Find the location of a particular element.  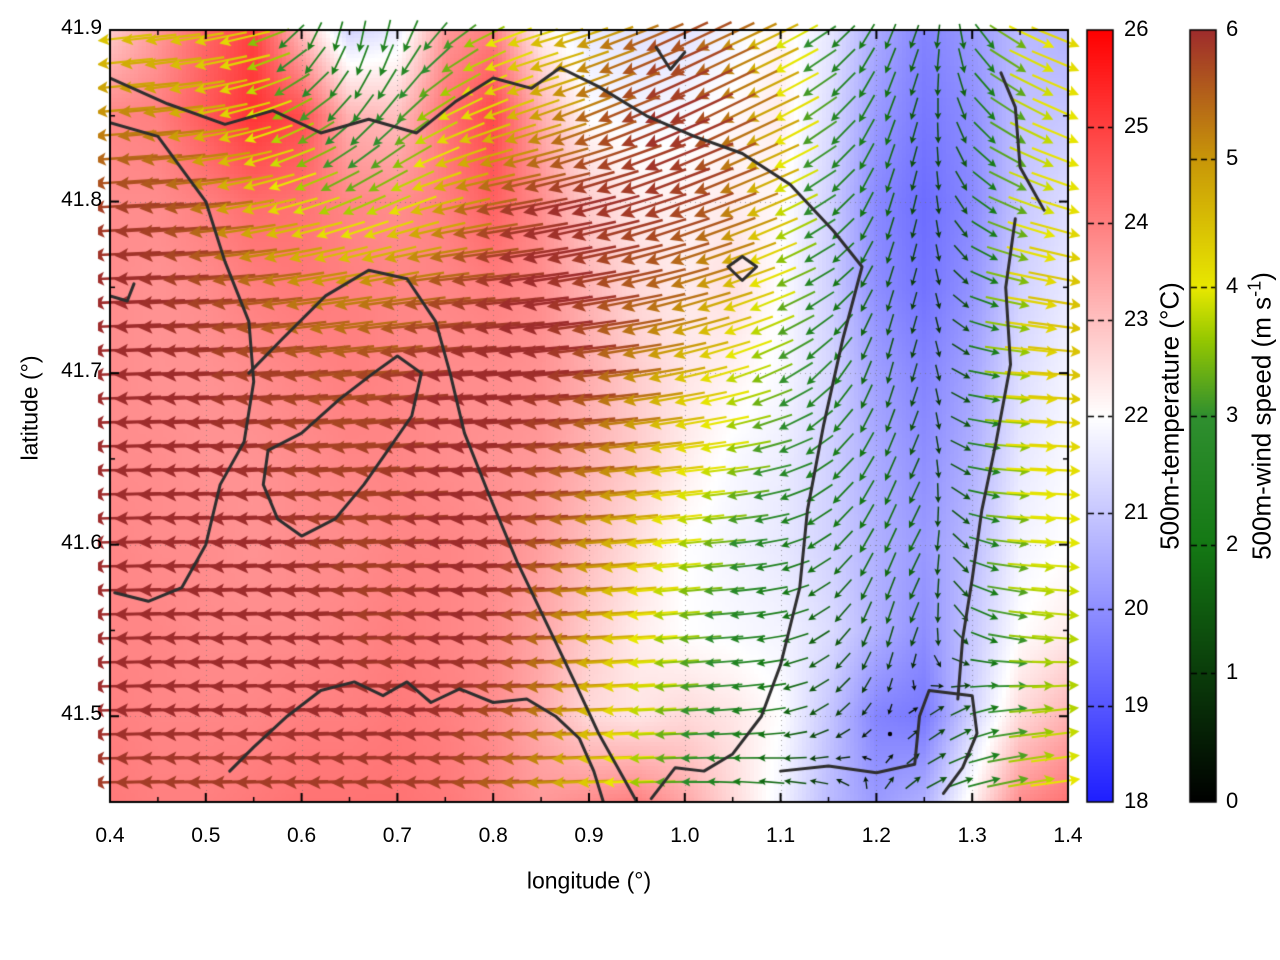

temp-colorbar-tick-label: 19 is located at coordinates (1136, 704).